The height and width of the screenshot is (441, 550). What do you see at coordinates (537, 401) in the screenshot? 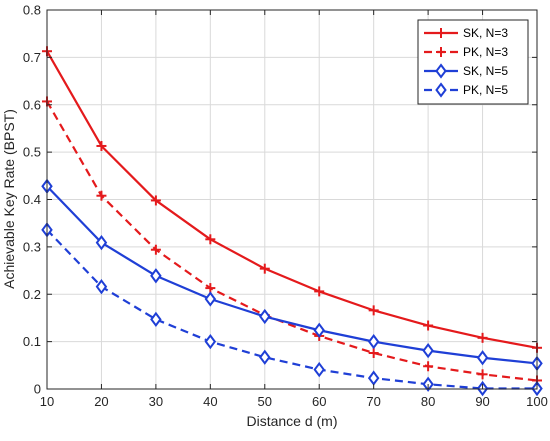
I see `x-tick-label: 100` at bounding box center [537, 401].